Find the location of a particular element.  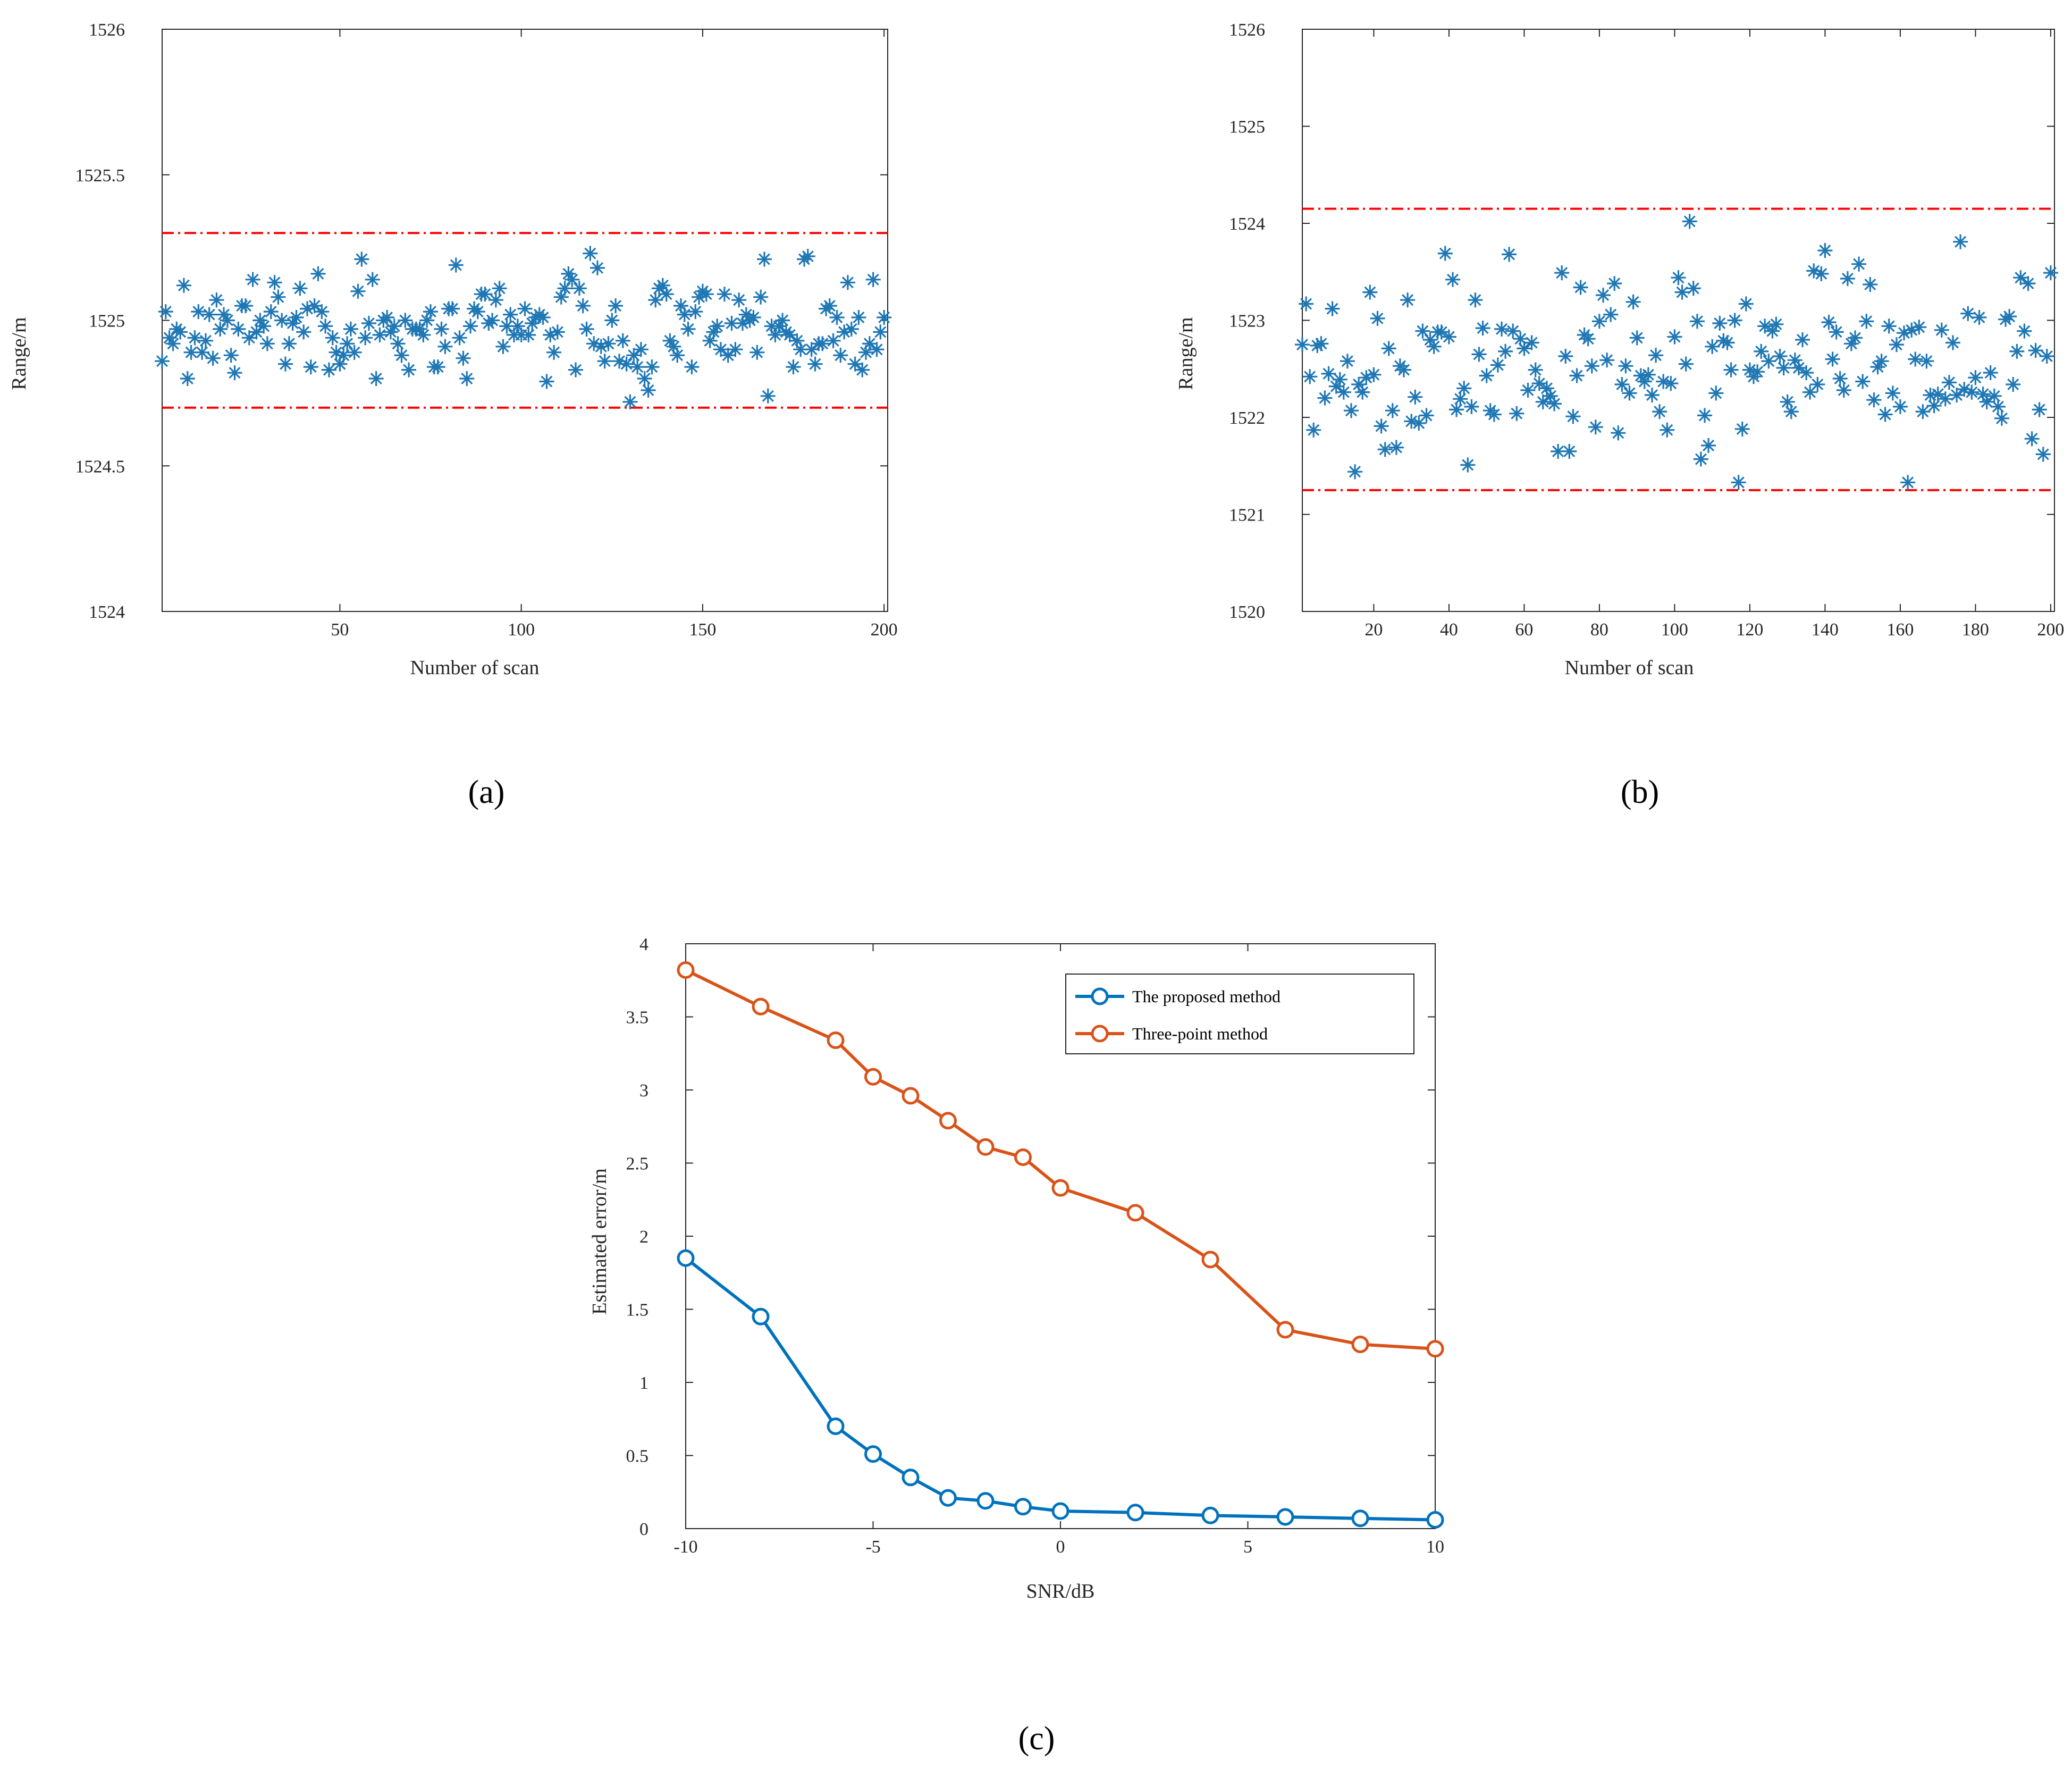

legend-marker-three-point-method is located at coordinates (1100, 1034).